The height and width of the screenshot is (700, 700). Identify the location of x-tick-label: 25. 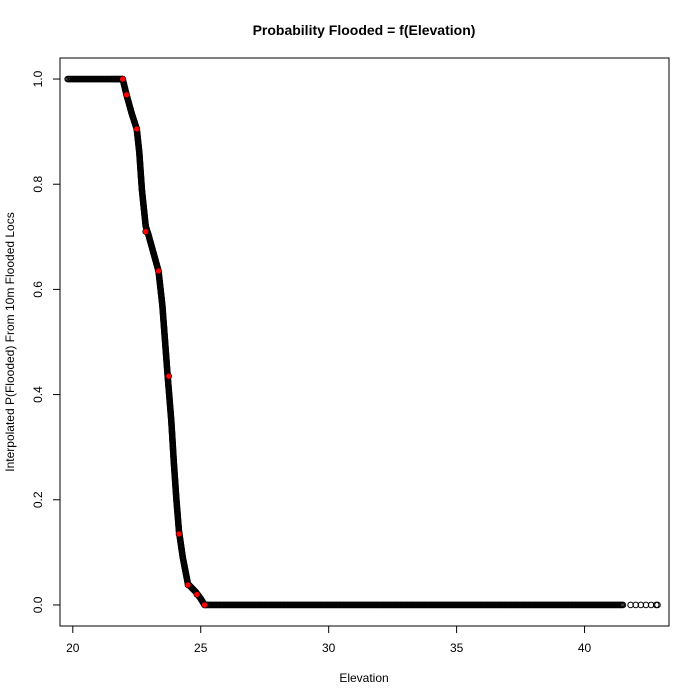
(201, 648).